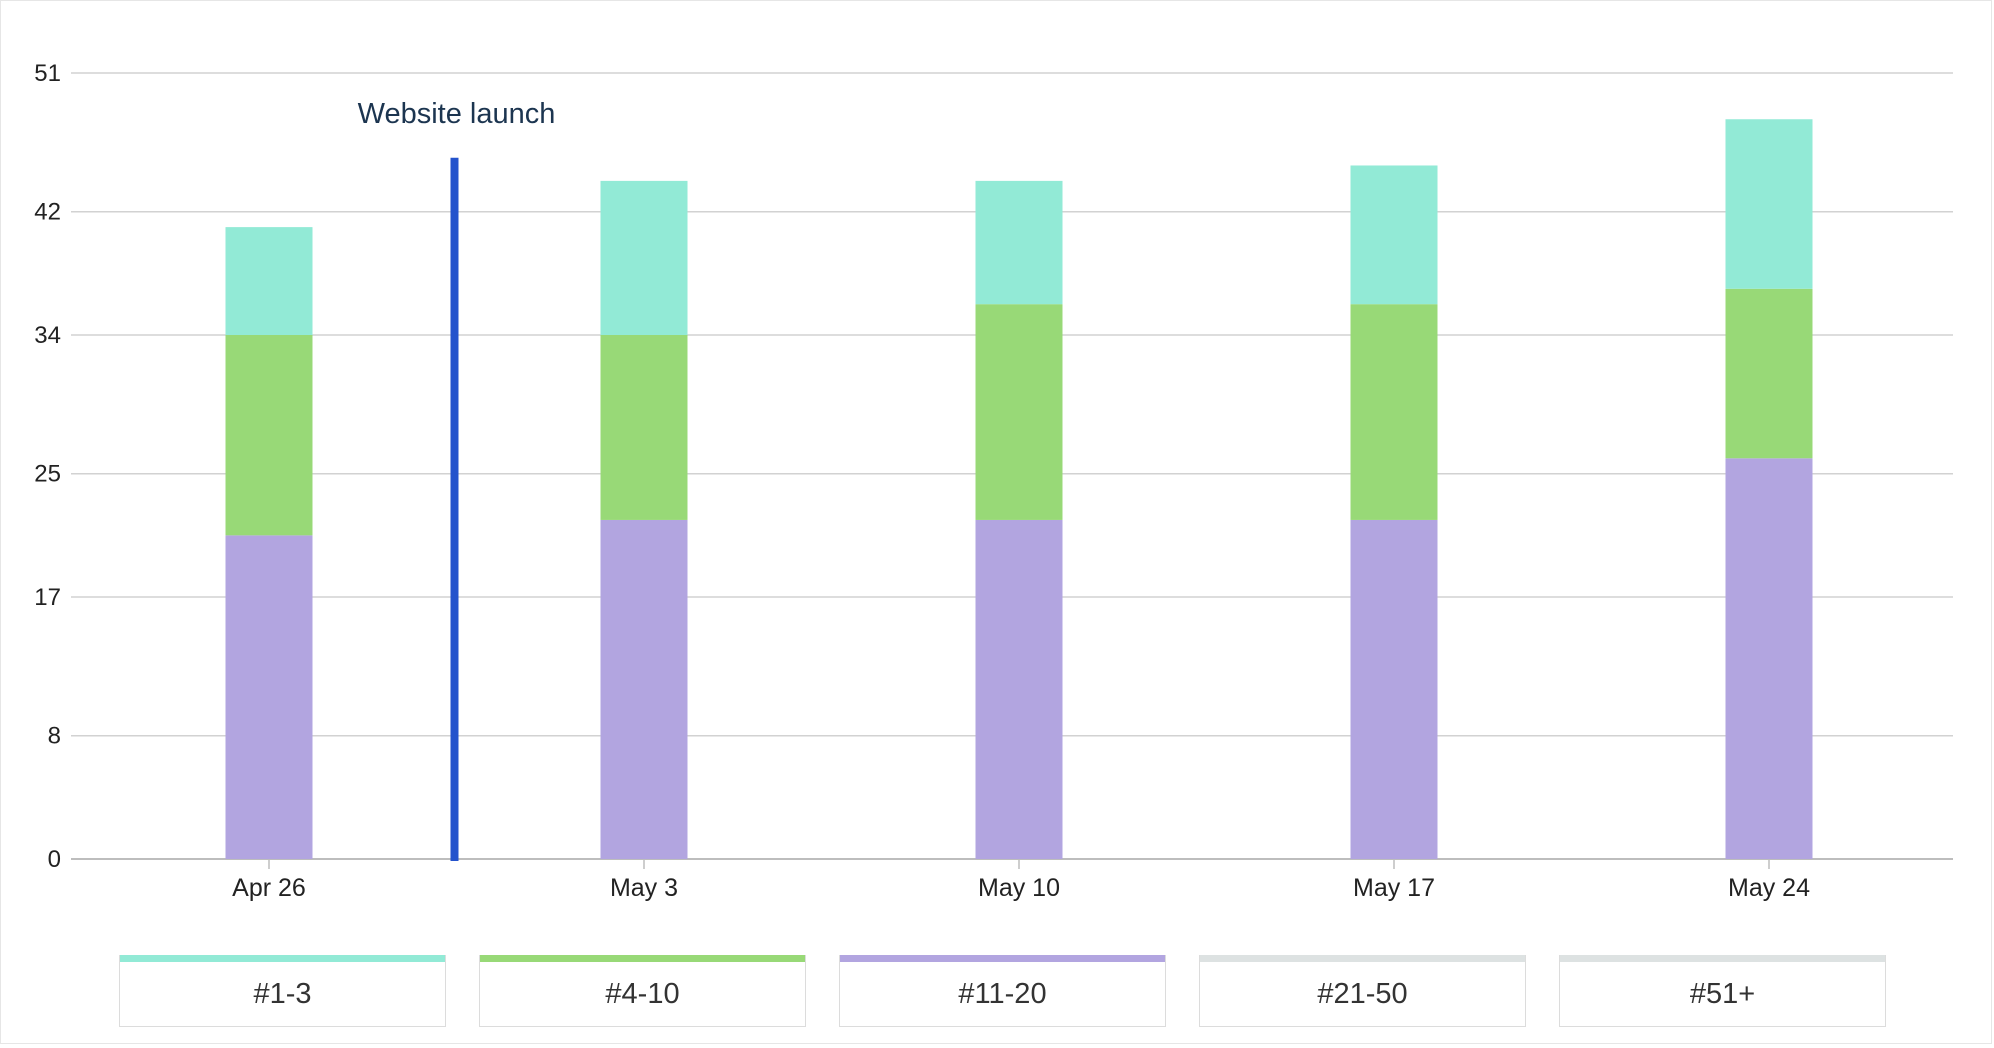 The image size is (1994, 1048). I want to click on legend: #1-3 #4-10 #11-20 #21-50 #51+, so click(1002, 991).